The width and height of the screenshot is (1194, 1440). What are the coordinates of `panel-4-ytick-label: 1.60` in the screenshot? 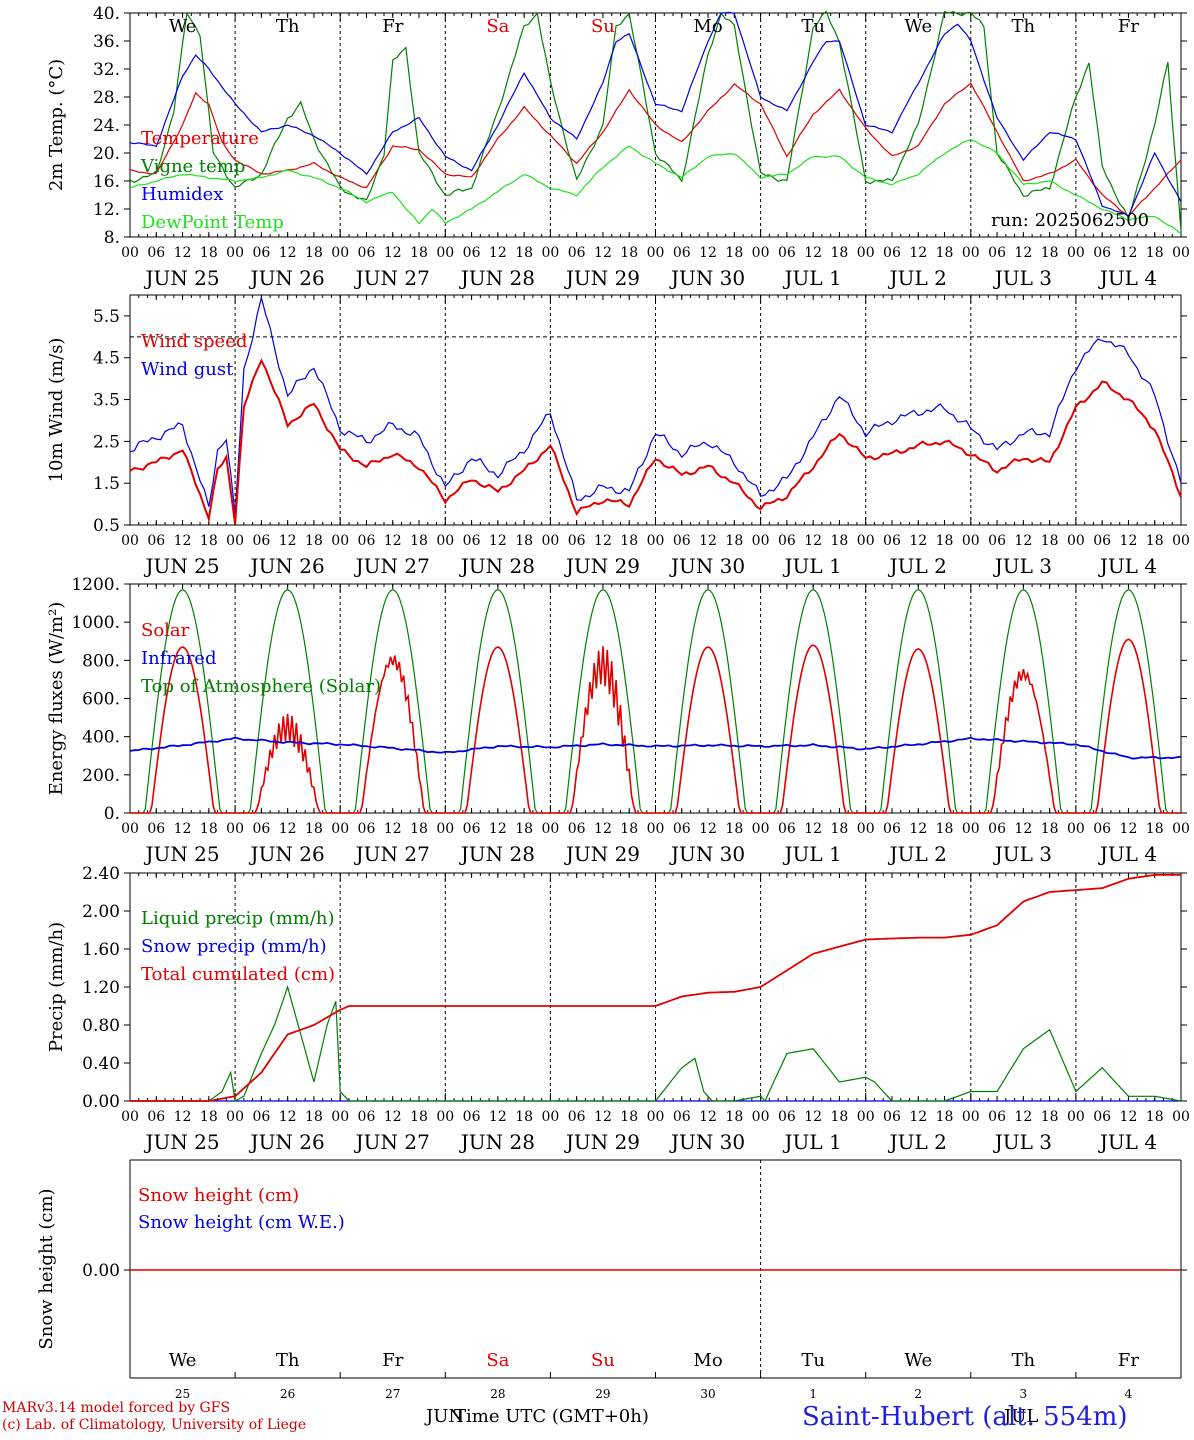 It's located at (101, 950).